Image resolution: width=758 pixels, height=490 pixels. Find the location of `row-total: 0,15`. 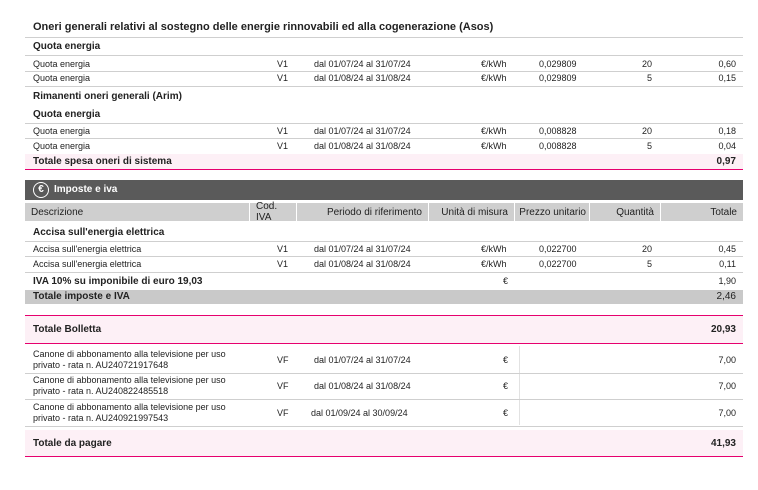

row-total: 0,15 is located at coordinates (727, 78).